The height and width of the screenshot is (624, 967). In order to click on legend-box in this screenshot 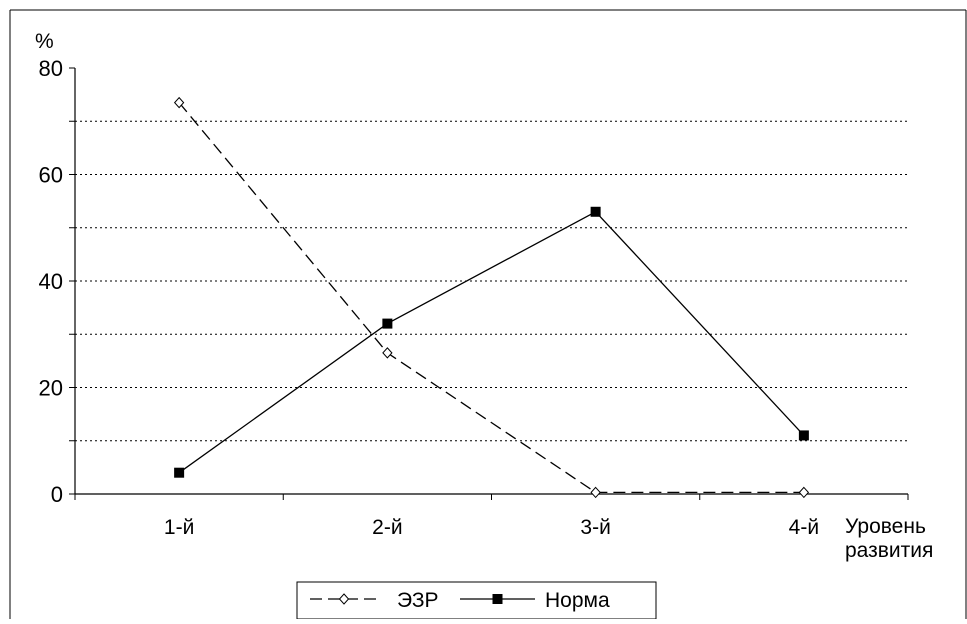, I will do `click(476, 600)`.